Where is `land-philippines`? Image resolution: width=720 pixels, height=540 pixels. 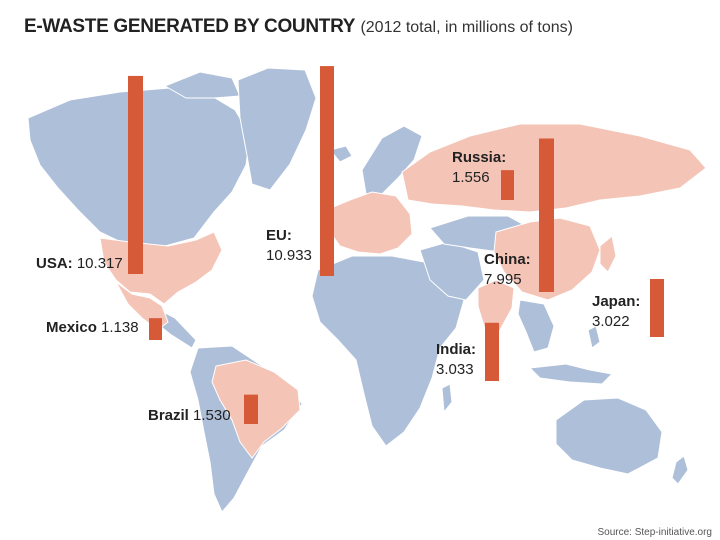
land-philippines is located at coordinates (594, 337).